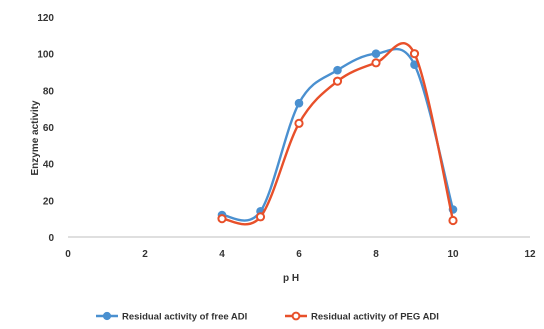  I want to click on y-axis-ticks: 0 20 40 60 80 100 120, so click(45, 128).